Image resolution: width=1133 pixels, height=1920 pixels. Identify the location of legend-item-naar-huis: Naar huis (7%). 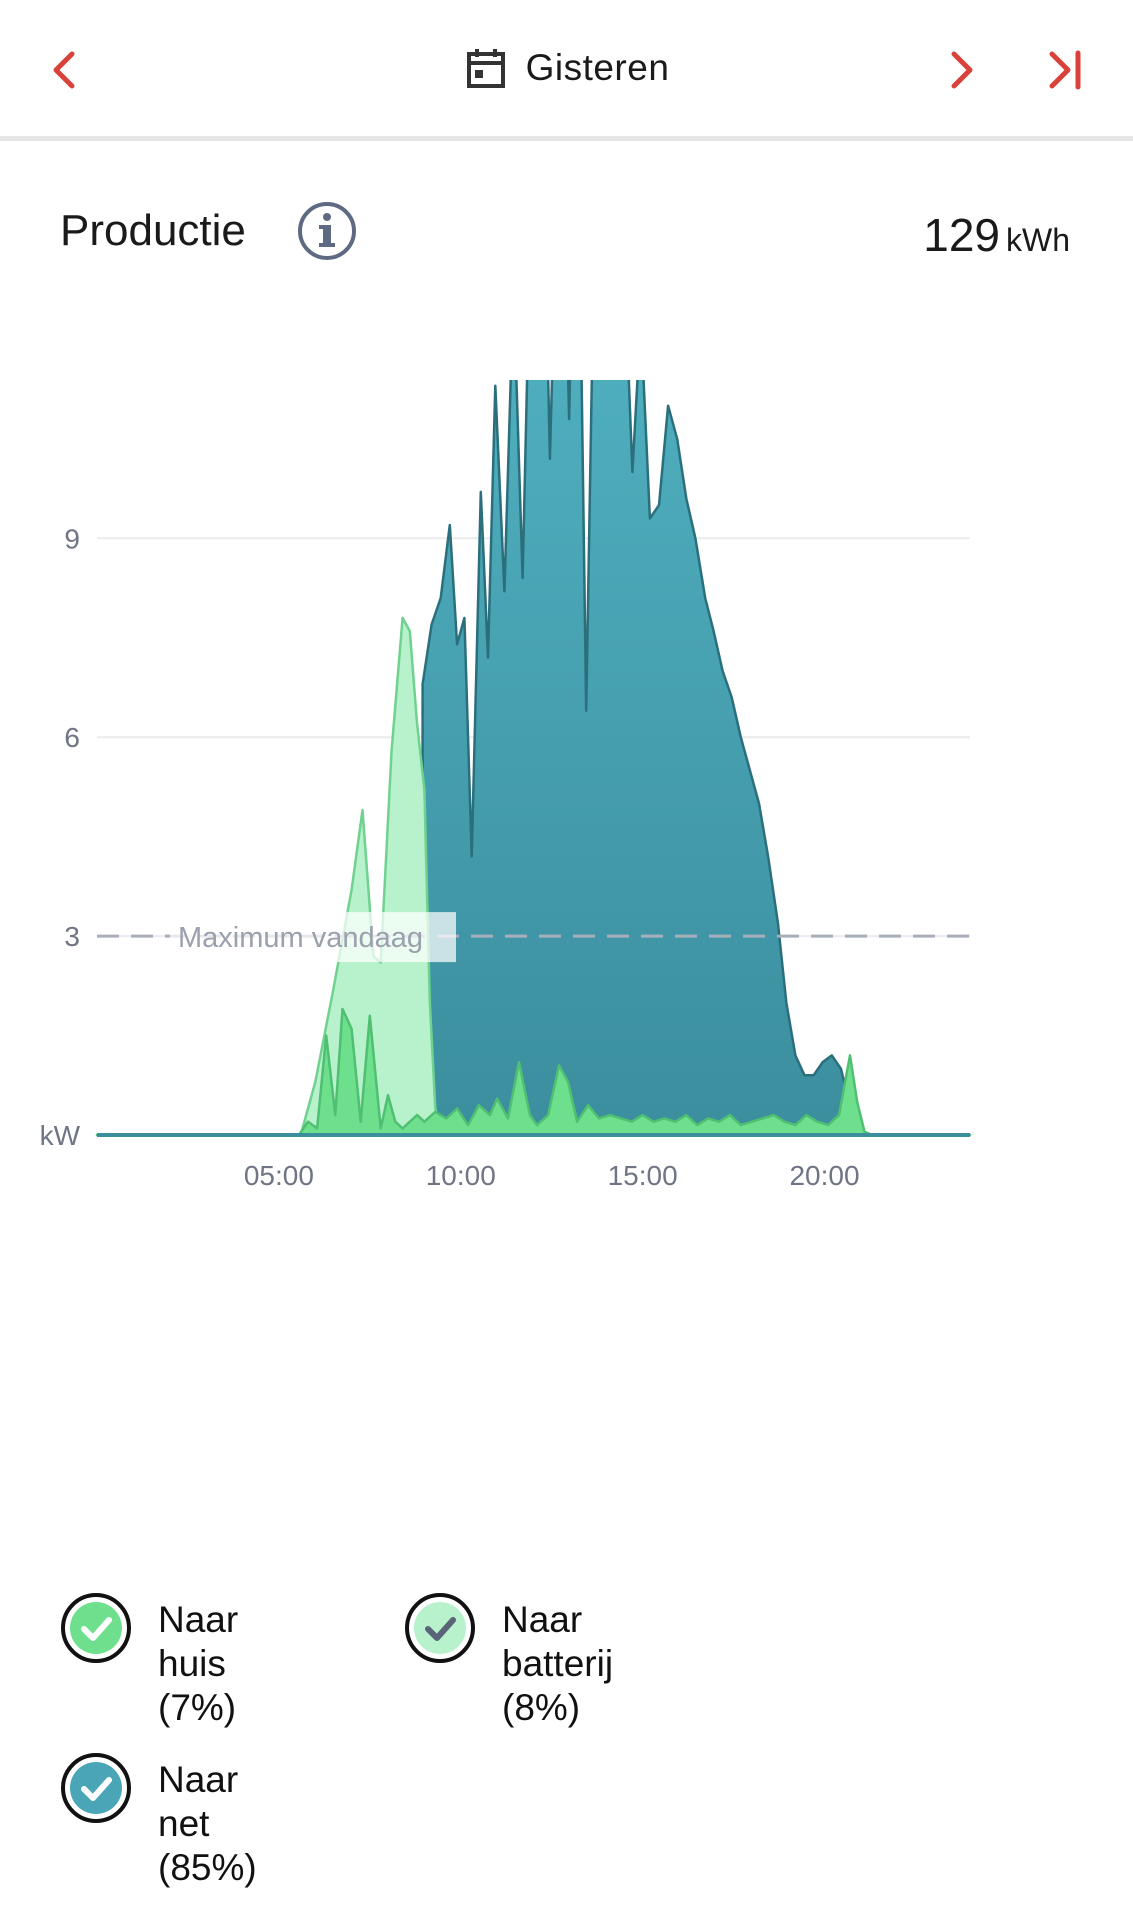
(149, 1661).